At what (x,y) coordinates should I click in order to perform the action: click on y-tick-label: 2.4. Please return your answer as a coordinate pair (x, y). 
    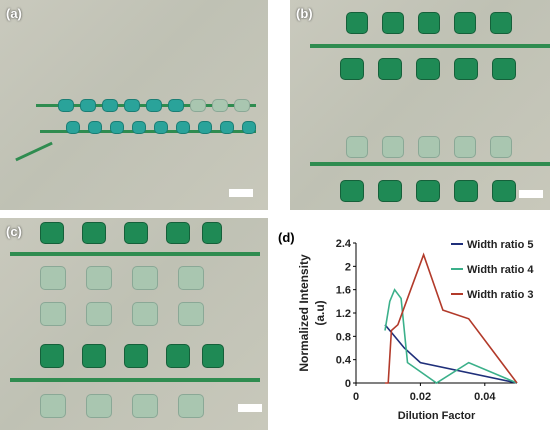
    Looking at the image, I should click on (344, 244).